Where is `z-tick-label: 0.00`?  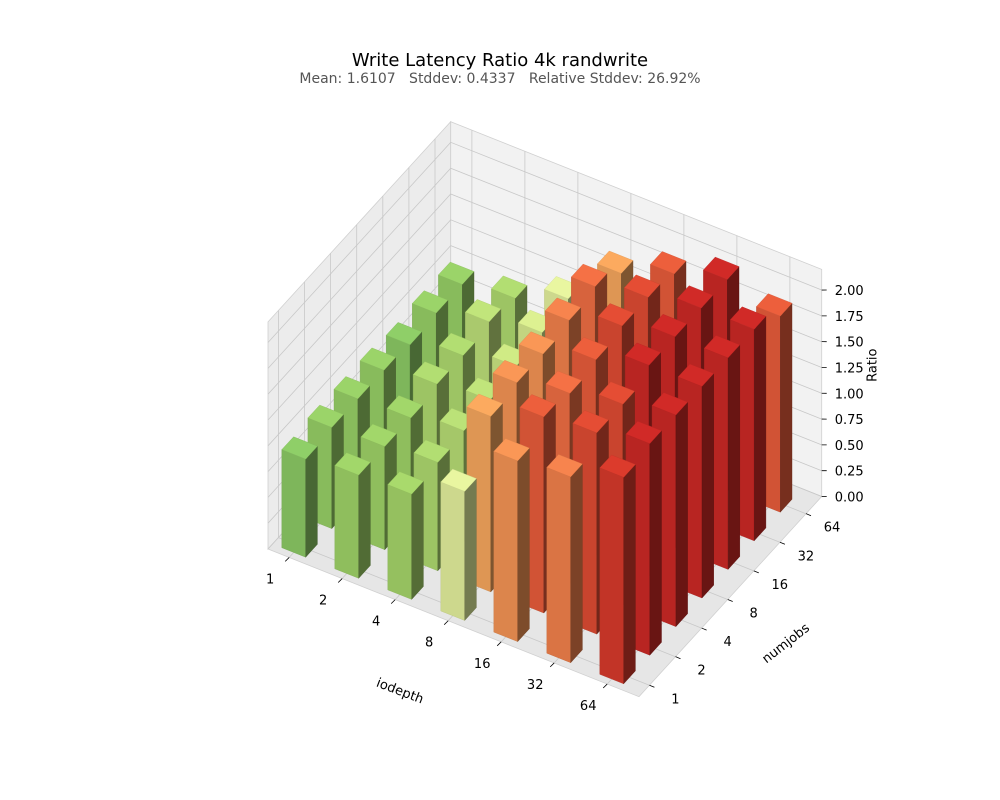
z-tick-label: 0.00 is located at coordinates (849, 498).